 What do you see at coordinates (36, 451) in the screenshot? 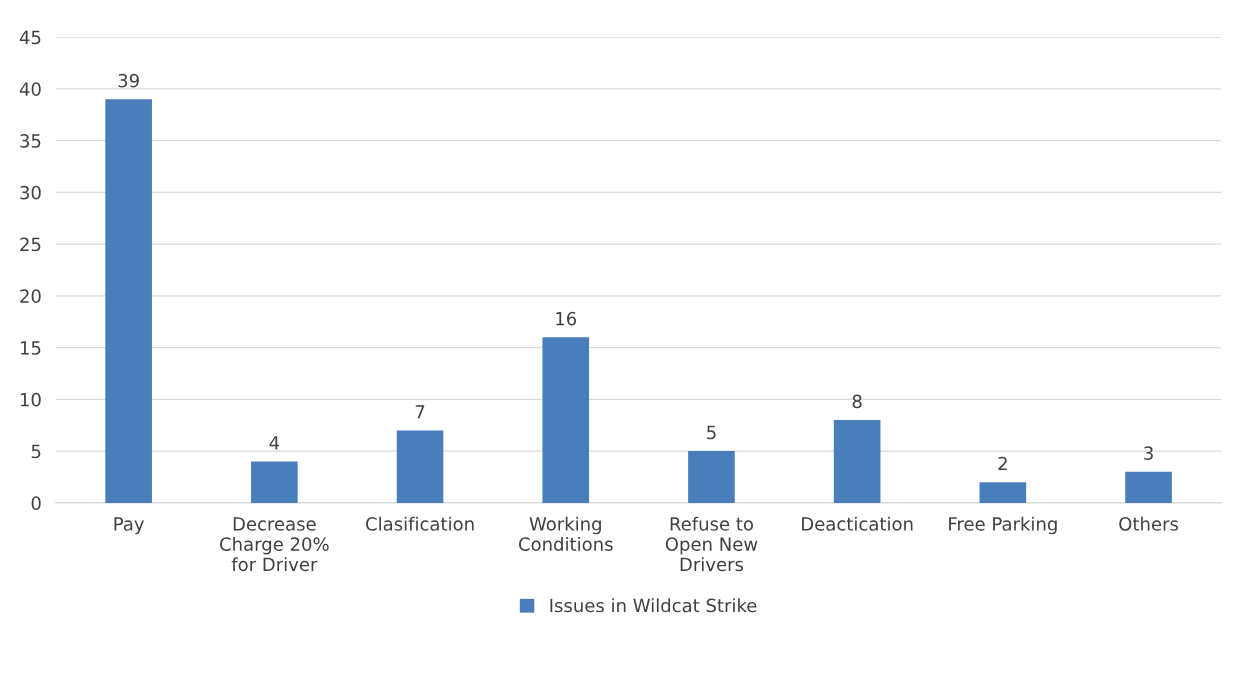
I see `y-tick-label: 5` at bounding box center [36, 451].